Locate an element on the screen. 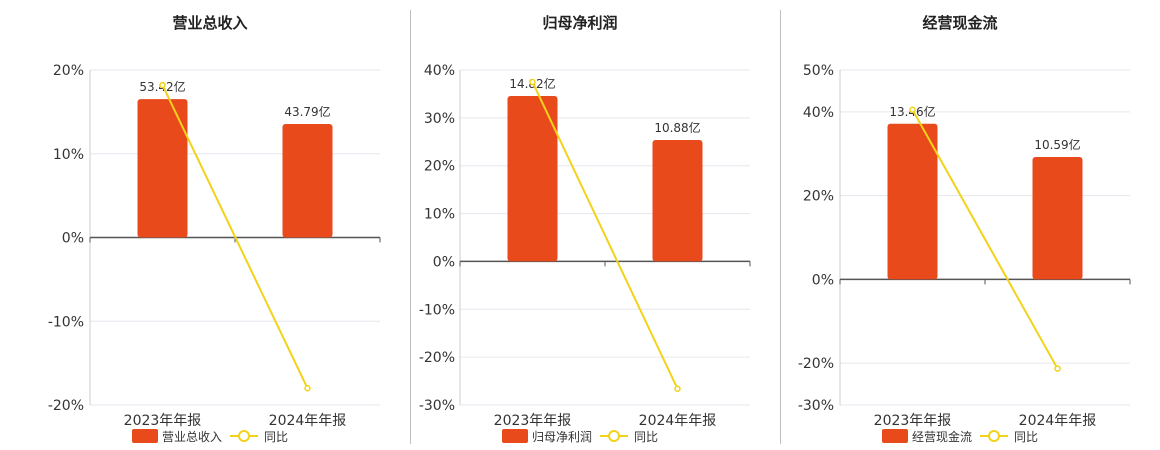 The height and width of the screenshot is (450, 1160). chart-title: 归母净利润 is located at coordinates (579, 23).